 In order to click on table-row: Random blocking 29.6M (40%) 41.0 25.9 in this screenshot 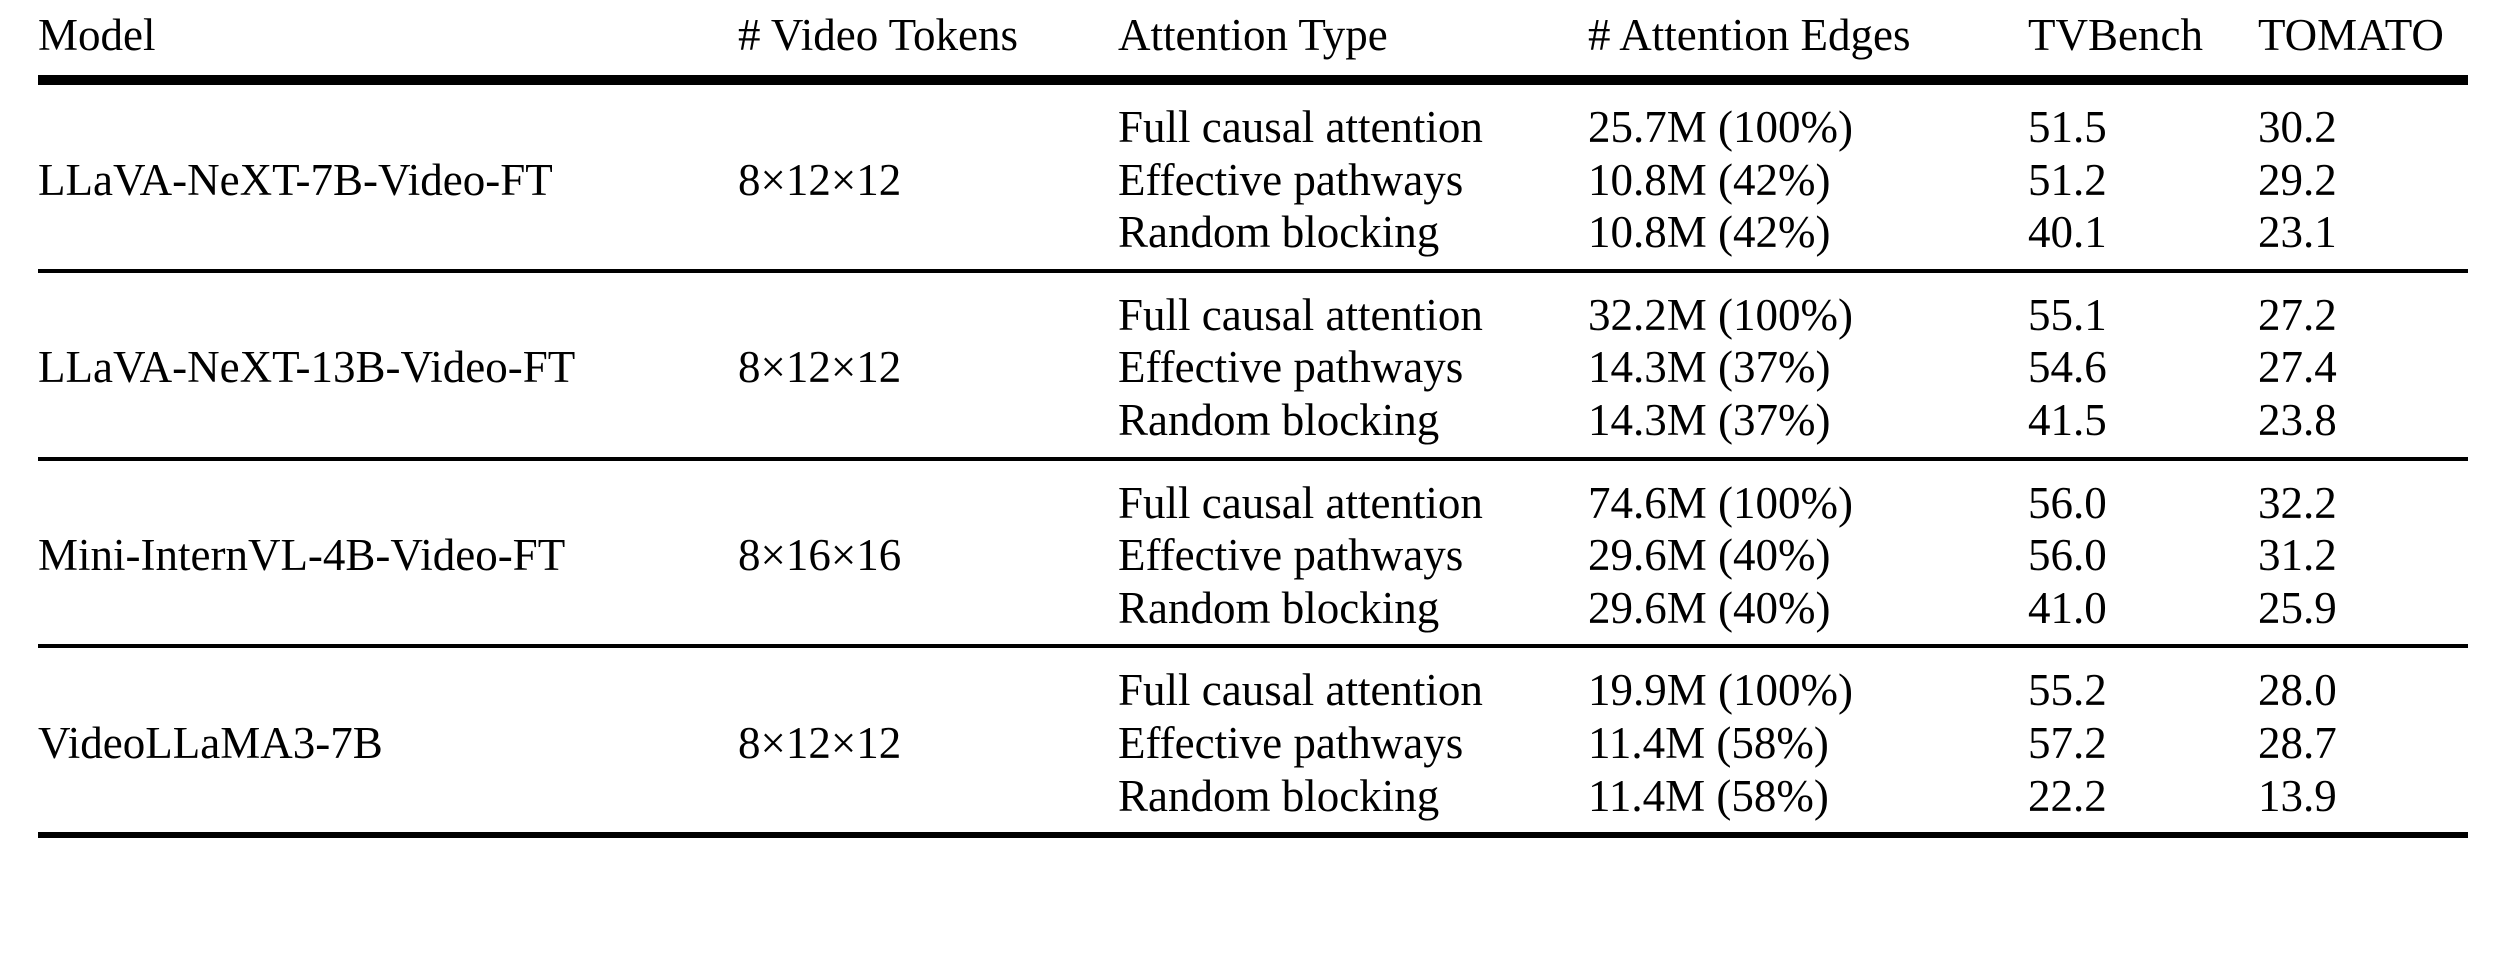, I will do `click(1253, 608)`.